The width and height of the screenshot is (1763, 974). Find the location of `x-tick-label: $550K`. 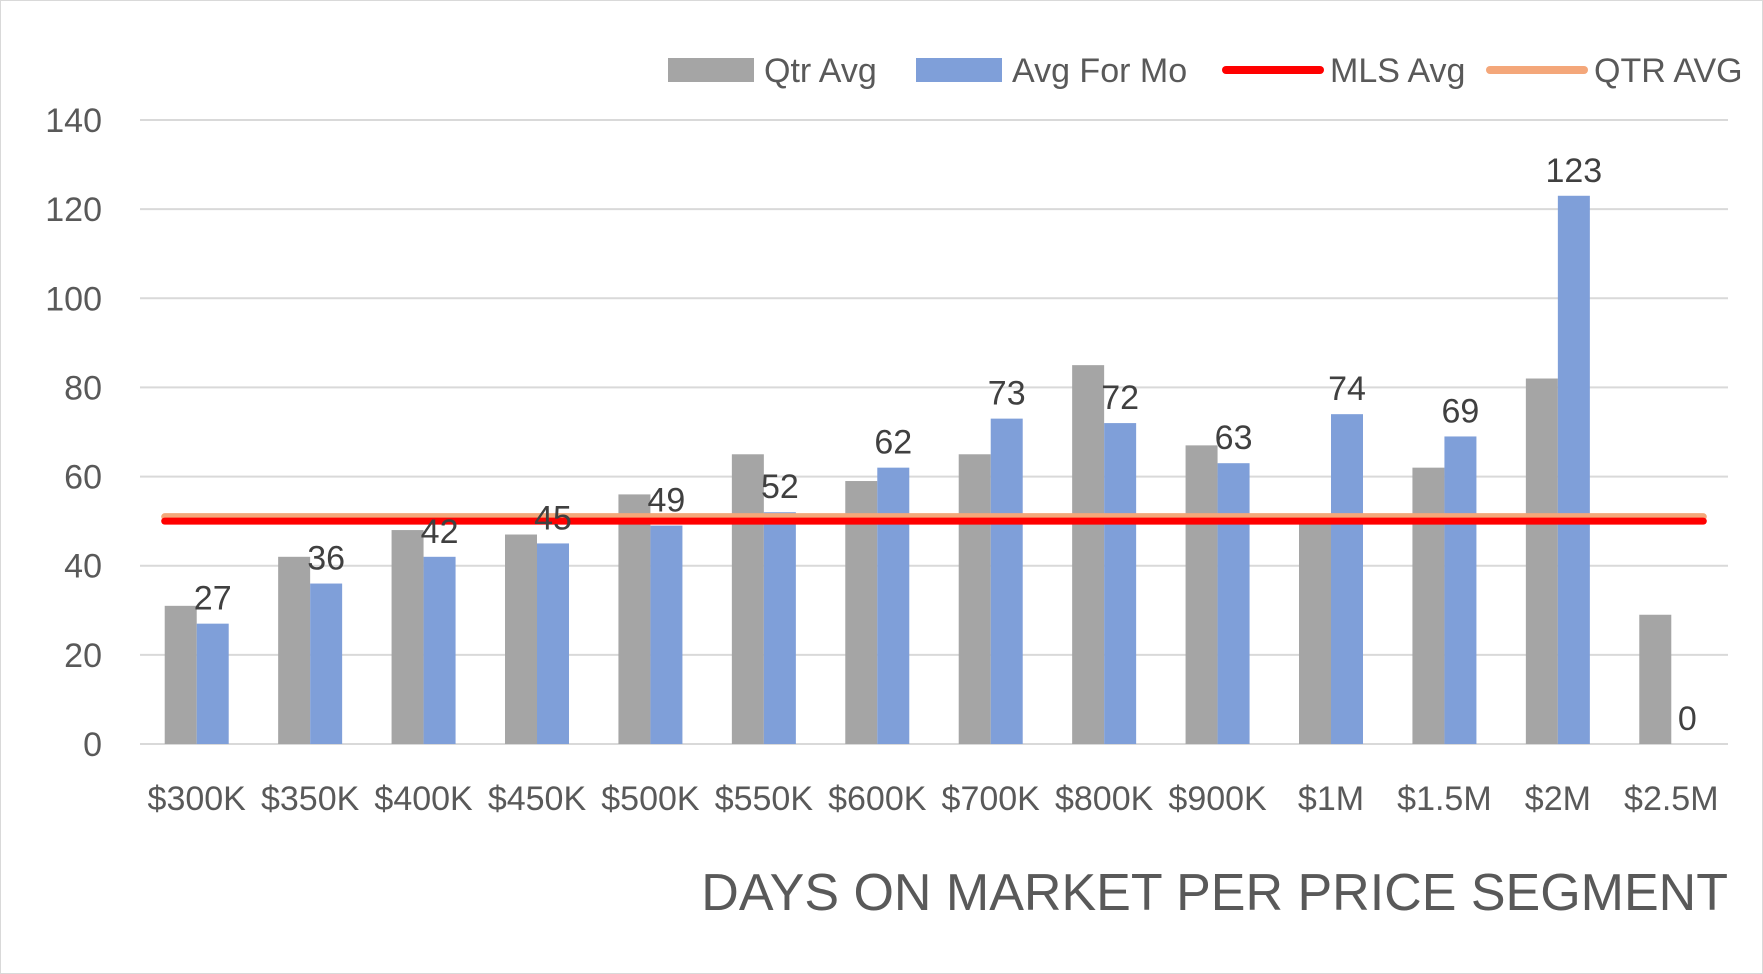

x-tick-label: $550K is located at coordinates (764, 799).